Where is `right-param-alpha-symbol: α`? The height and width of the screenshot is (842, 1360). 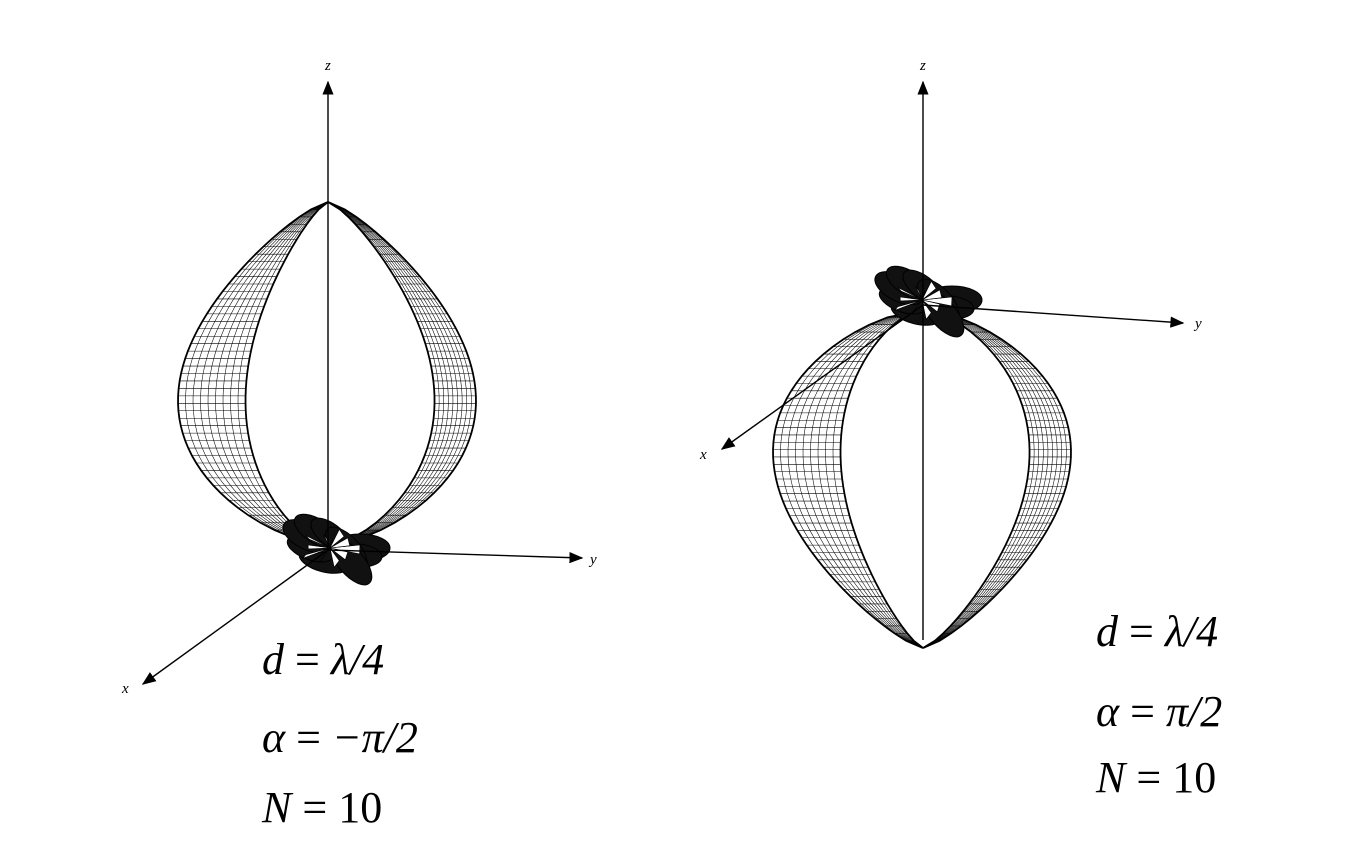
right-param-alpha-symbol: α is located at coordinates (1108, 711).